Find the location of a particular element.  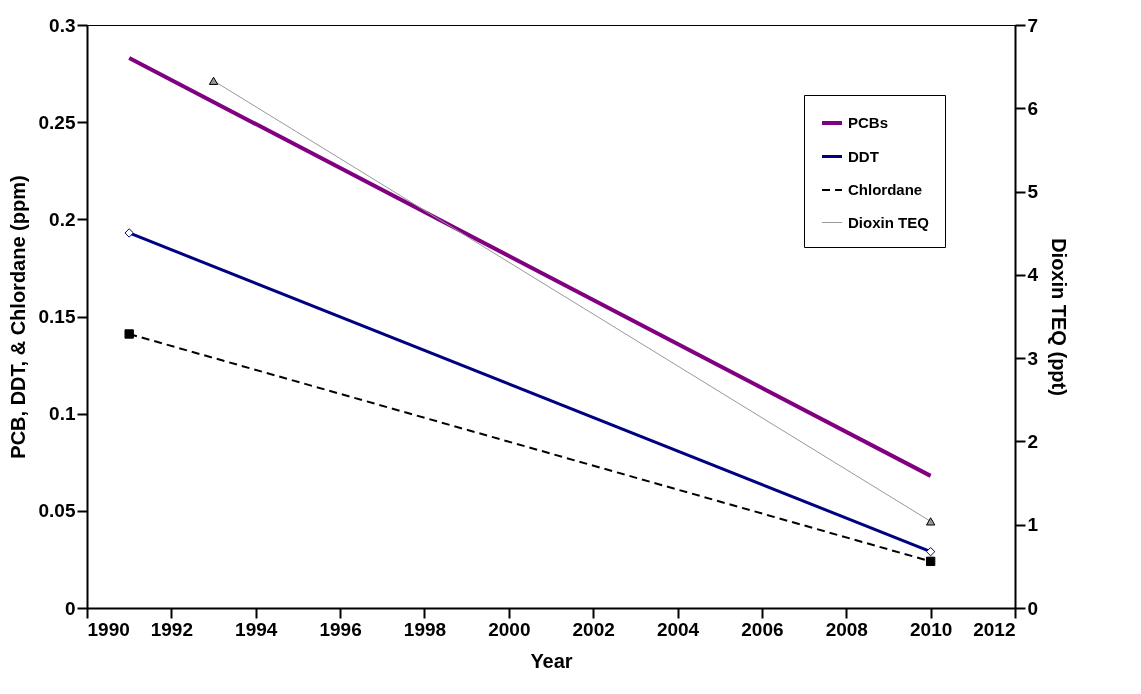

y2-tick-label: 2 is located at coordinates (1033, 441).